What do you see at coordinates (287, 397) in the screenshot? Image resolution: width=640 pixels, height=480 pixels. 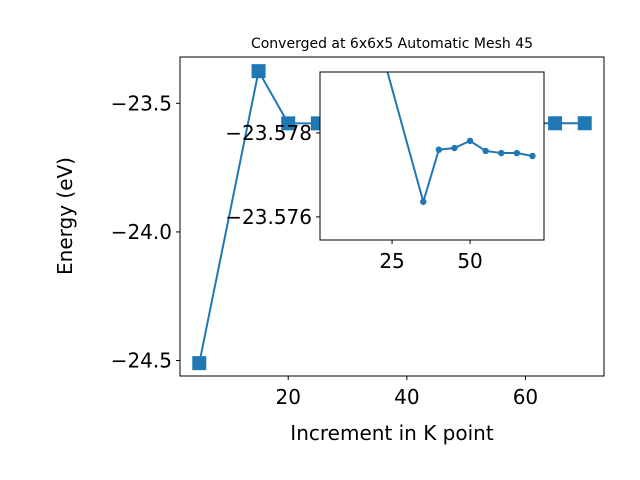 I see `x-tick-label: 20` at bounding box center [287, 397].